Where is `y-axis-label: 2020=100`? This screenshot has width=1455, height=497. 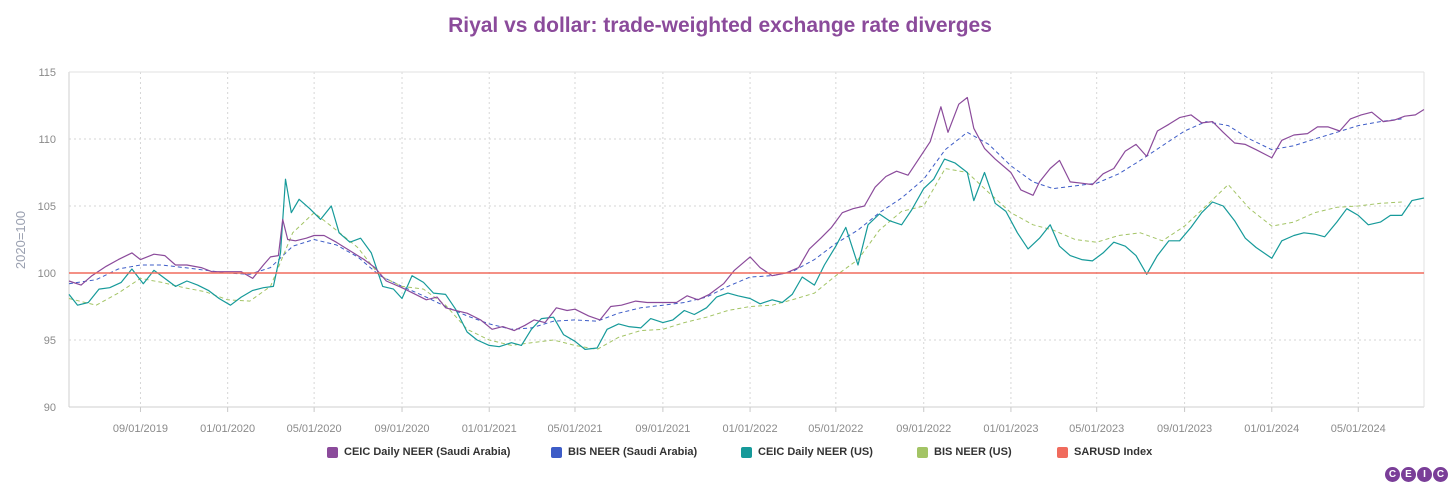 y-axis-label: 2020=100 is located at coordinates (20, 240).